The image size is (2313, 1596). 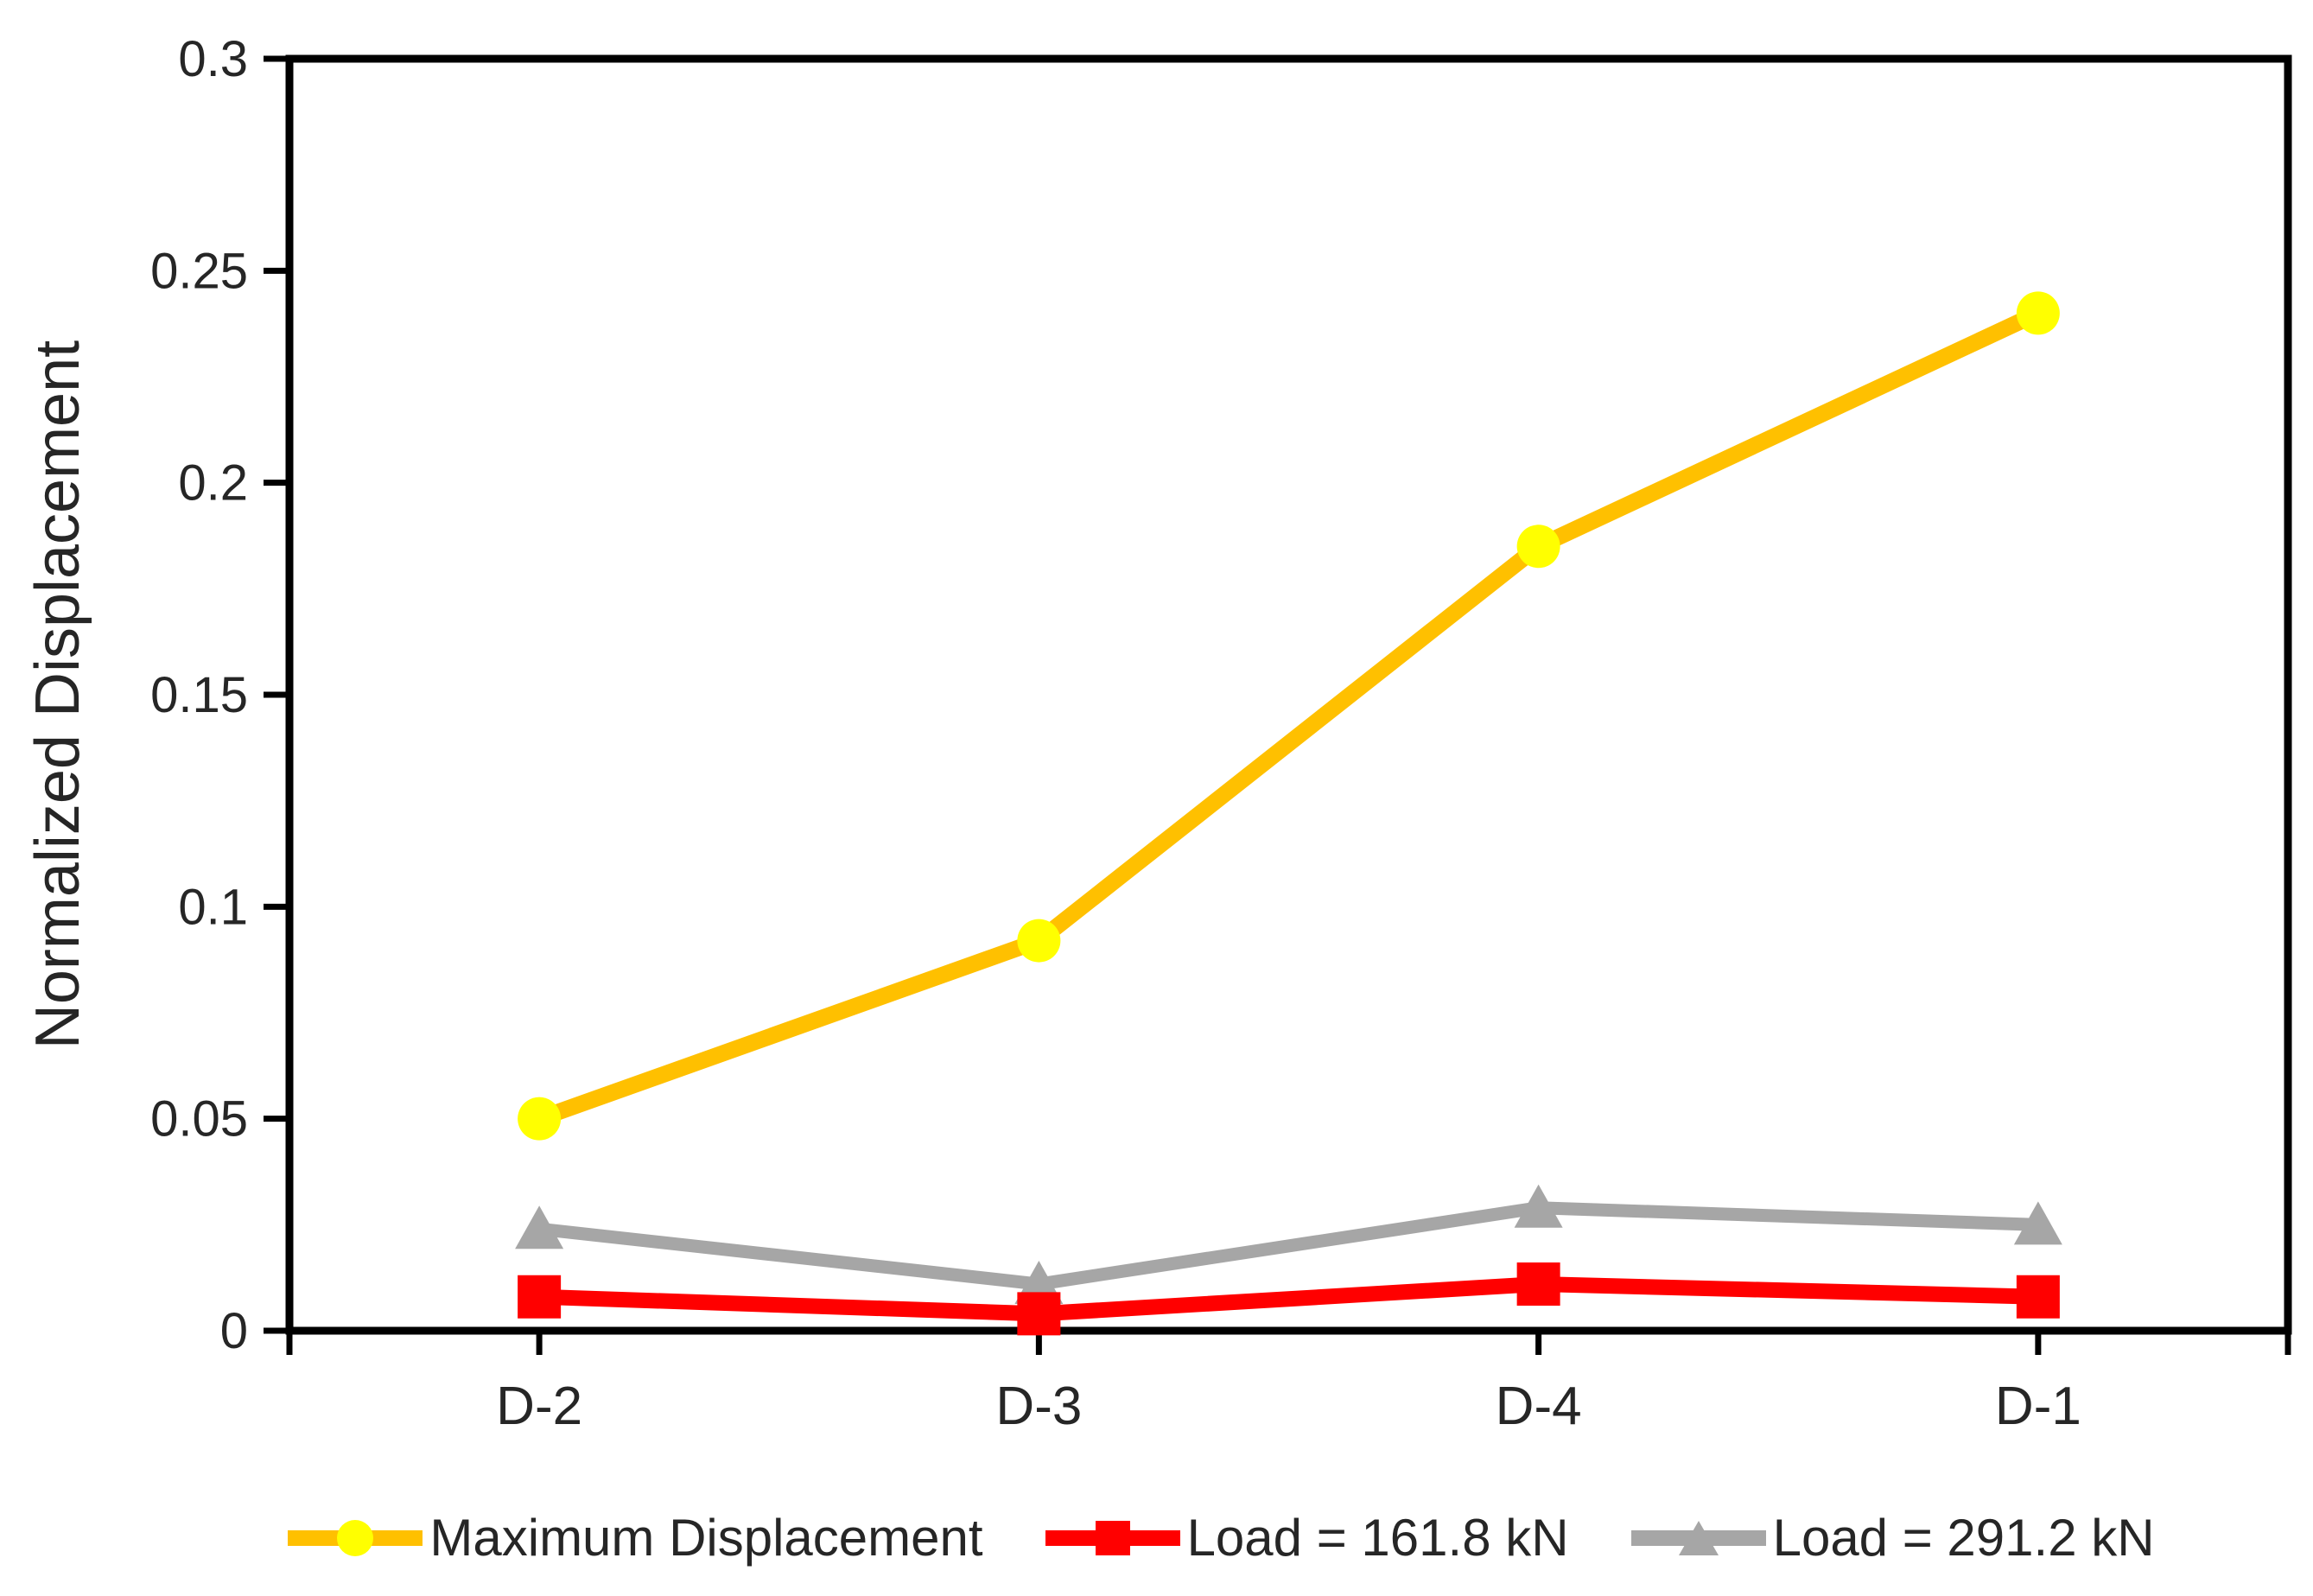 I want to click on y-tick-label: 0.05, so click(x=199, y=1119).